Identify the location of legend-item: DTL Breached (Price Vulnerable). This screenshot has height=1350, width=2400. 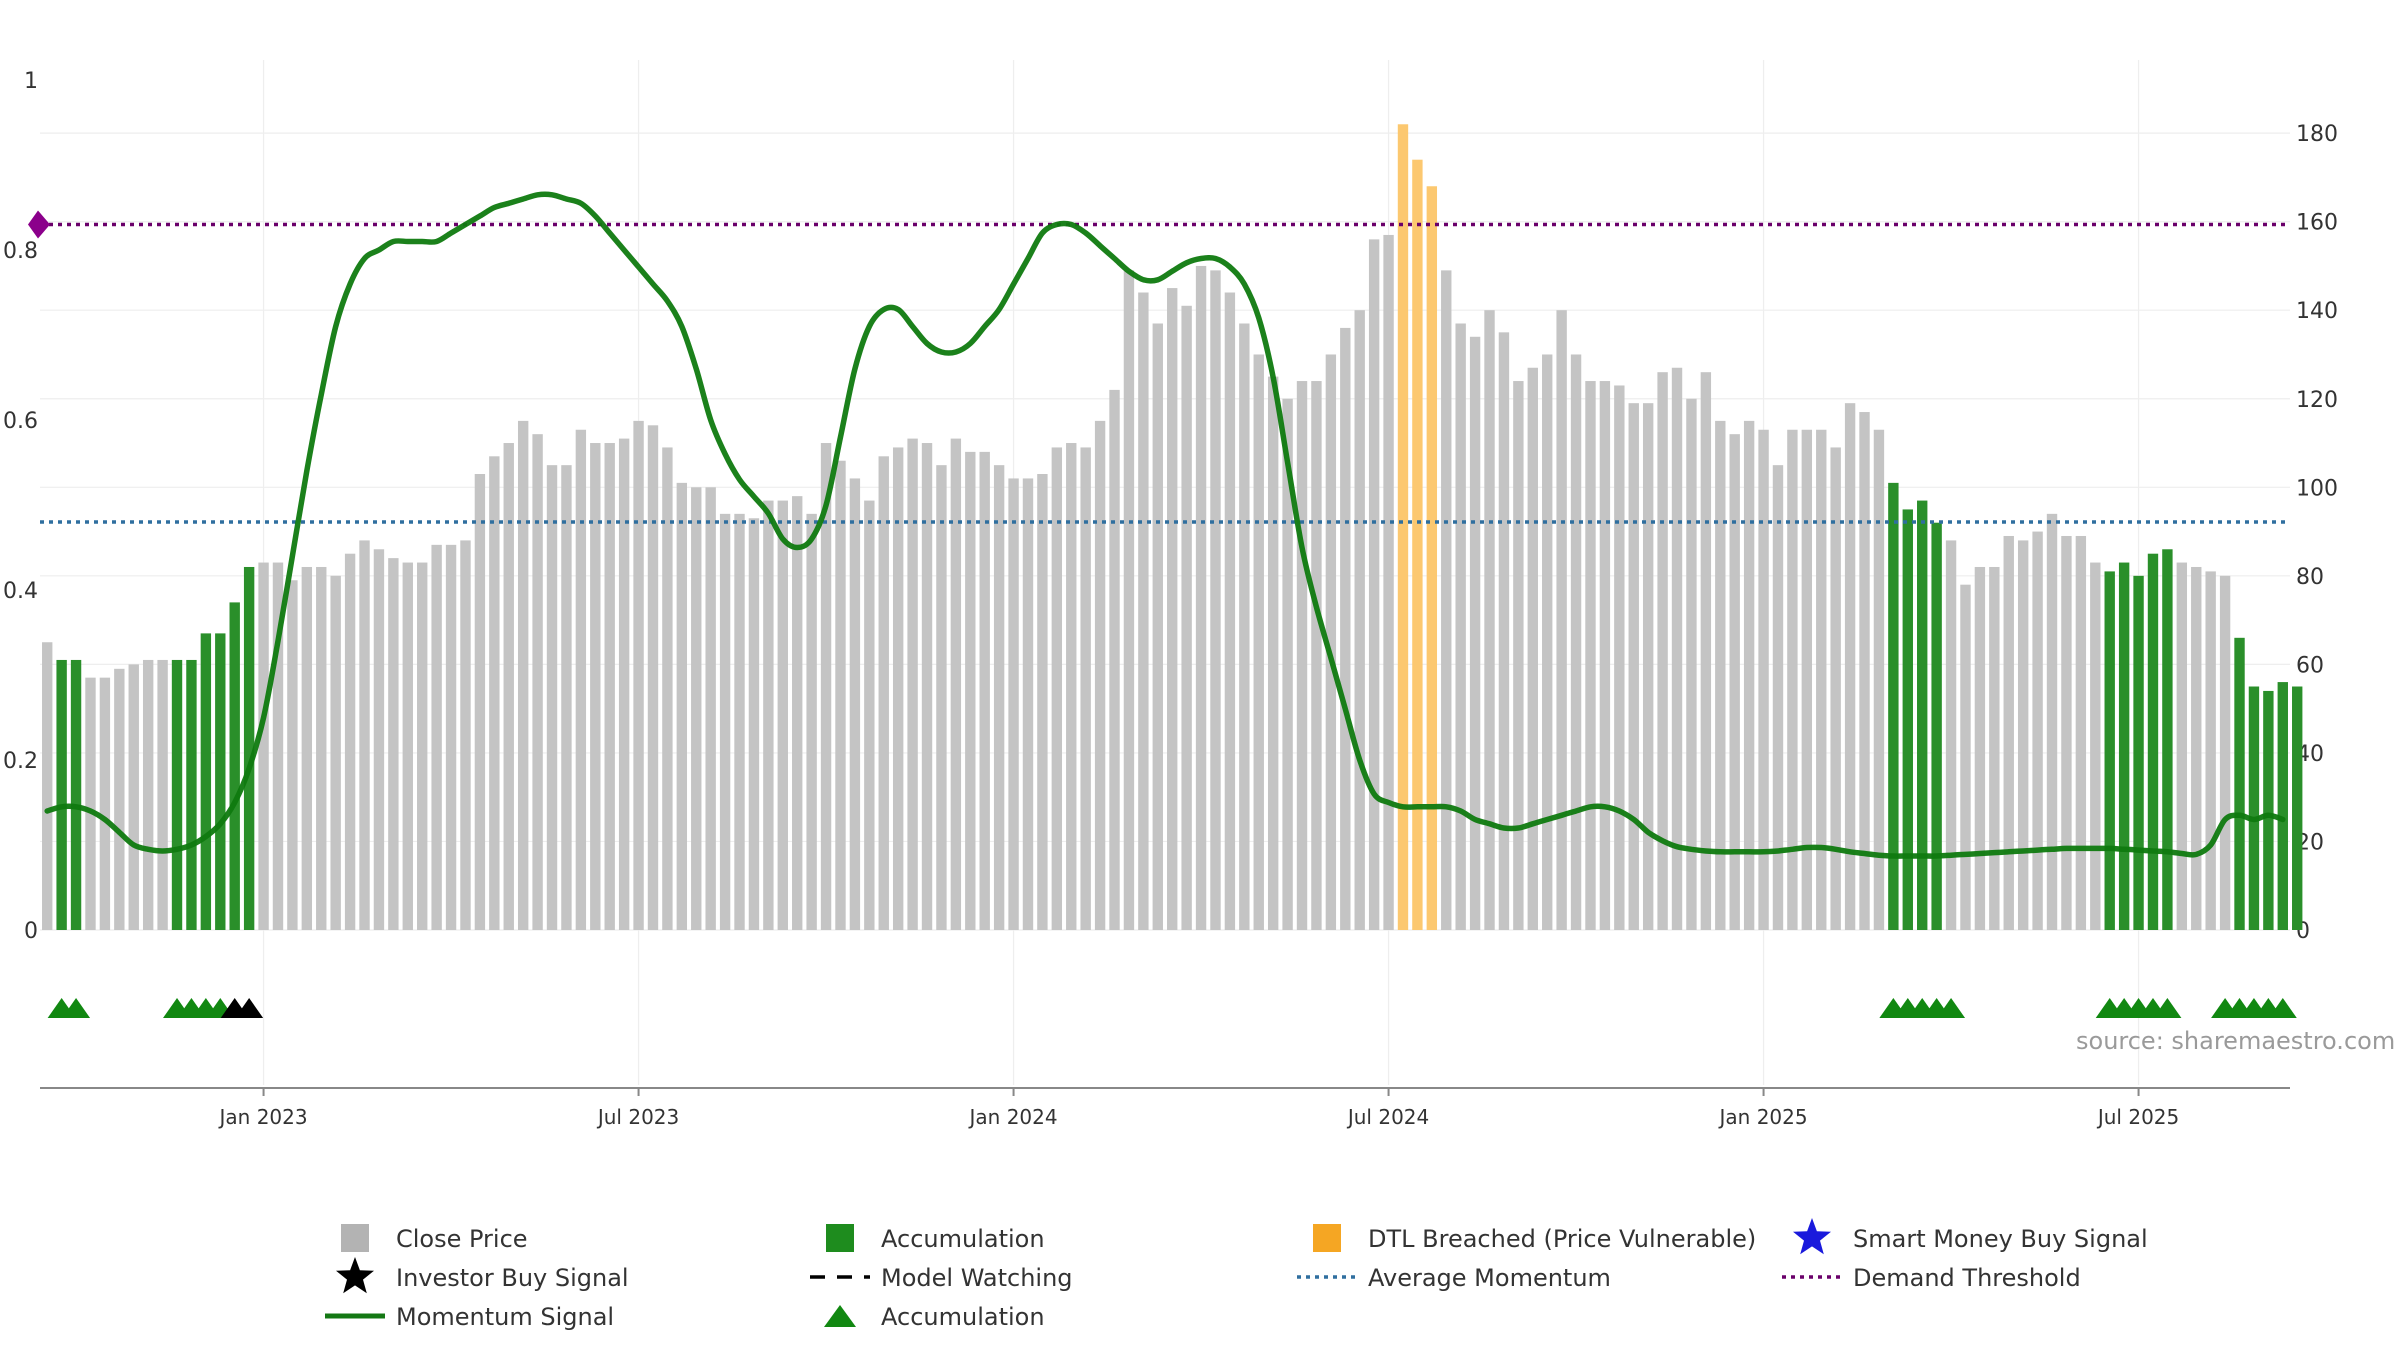
(1534, 1238).